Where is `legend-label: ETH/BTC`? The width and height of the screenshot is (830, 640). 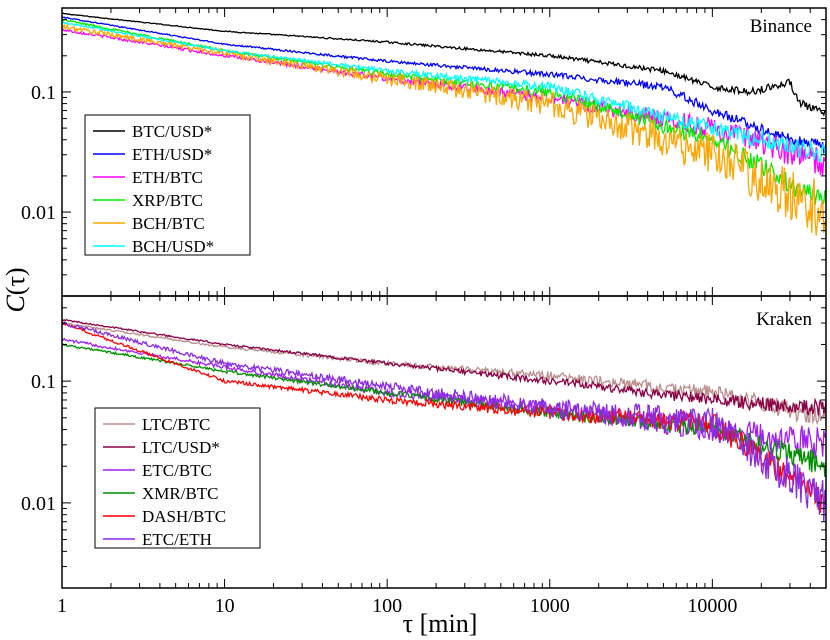 legend-label: ETH/BTC is located at coordinates (167, 177).